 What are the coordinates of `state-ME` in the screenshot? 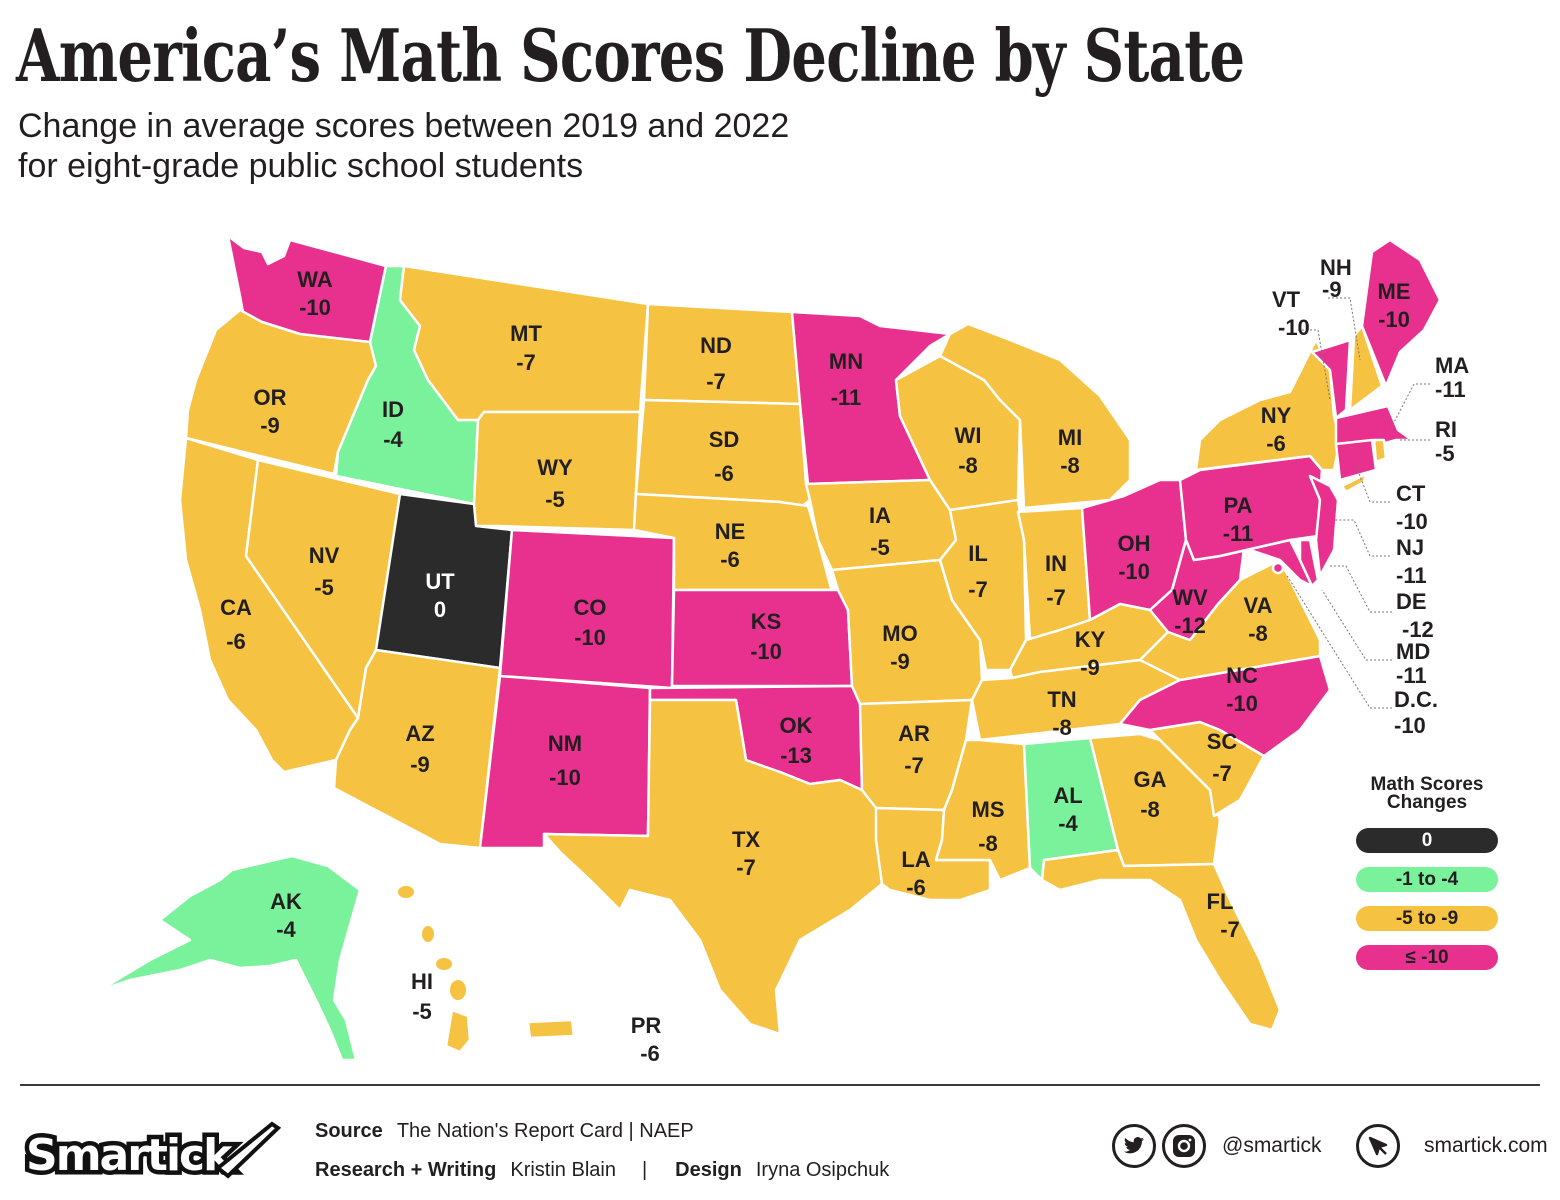 It's located at (1401, 313).